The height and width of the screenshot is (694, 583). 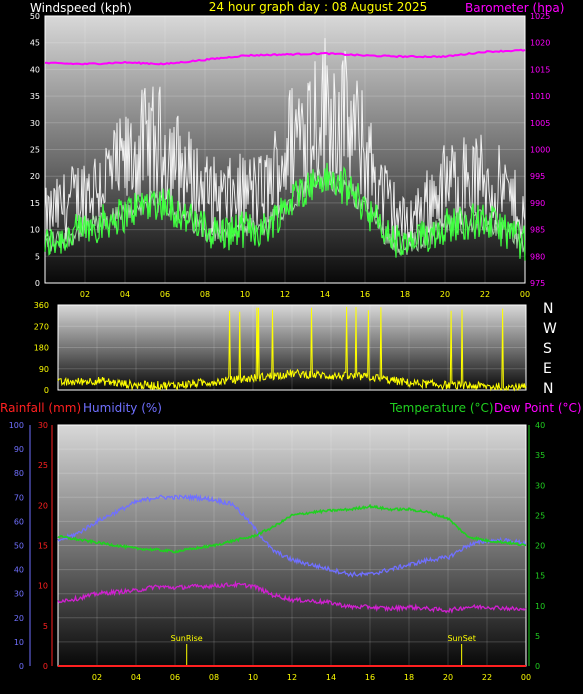 What do you see at coordinates (125, 294) in the screenshot?
I see `wind-x-tick-label: 04` at bounding box center [125, 294].